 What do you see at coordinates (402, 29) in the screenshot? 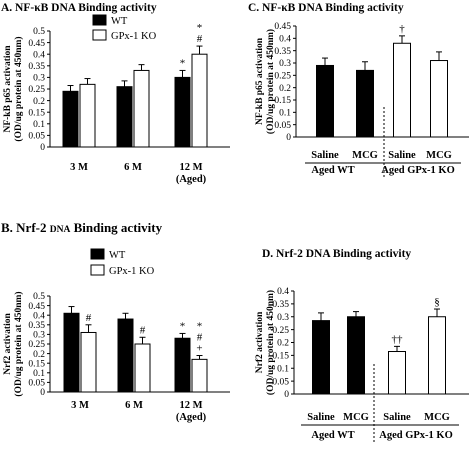
I see `panel-c-significance-mark: †` at bounding box center [402, 29].